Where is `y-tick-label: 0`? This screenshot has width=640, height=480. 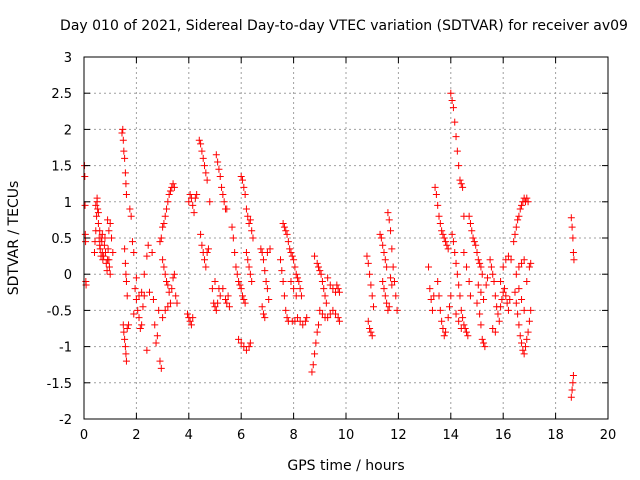 y-tick-label: 0 is located at coordinates (68, 275).